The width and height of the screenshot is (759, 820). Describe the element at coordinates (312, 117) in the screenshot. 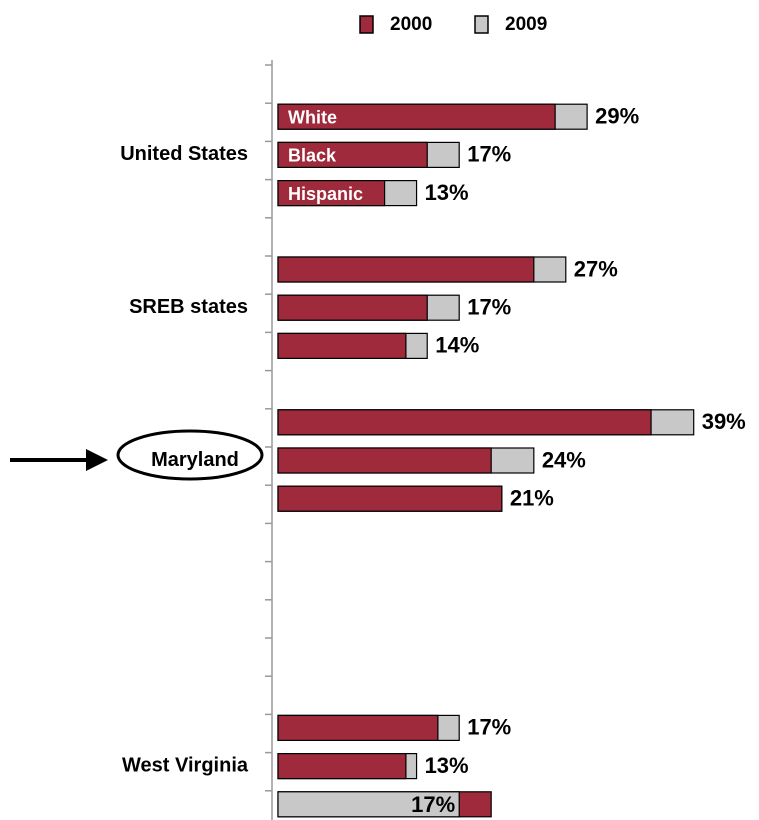

I see `bar-category-label: White` at that location.